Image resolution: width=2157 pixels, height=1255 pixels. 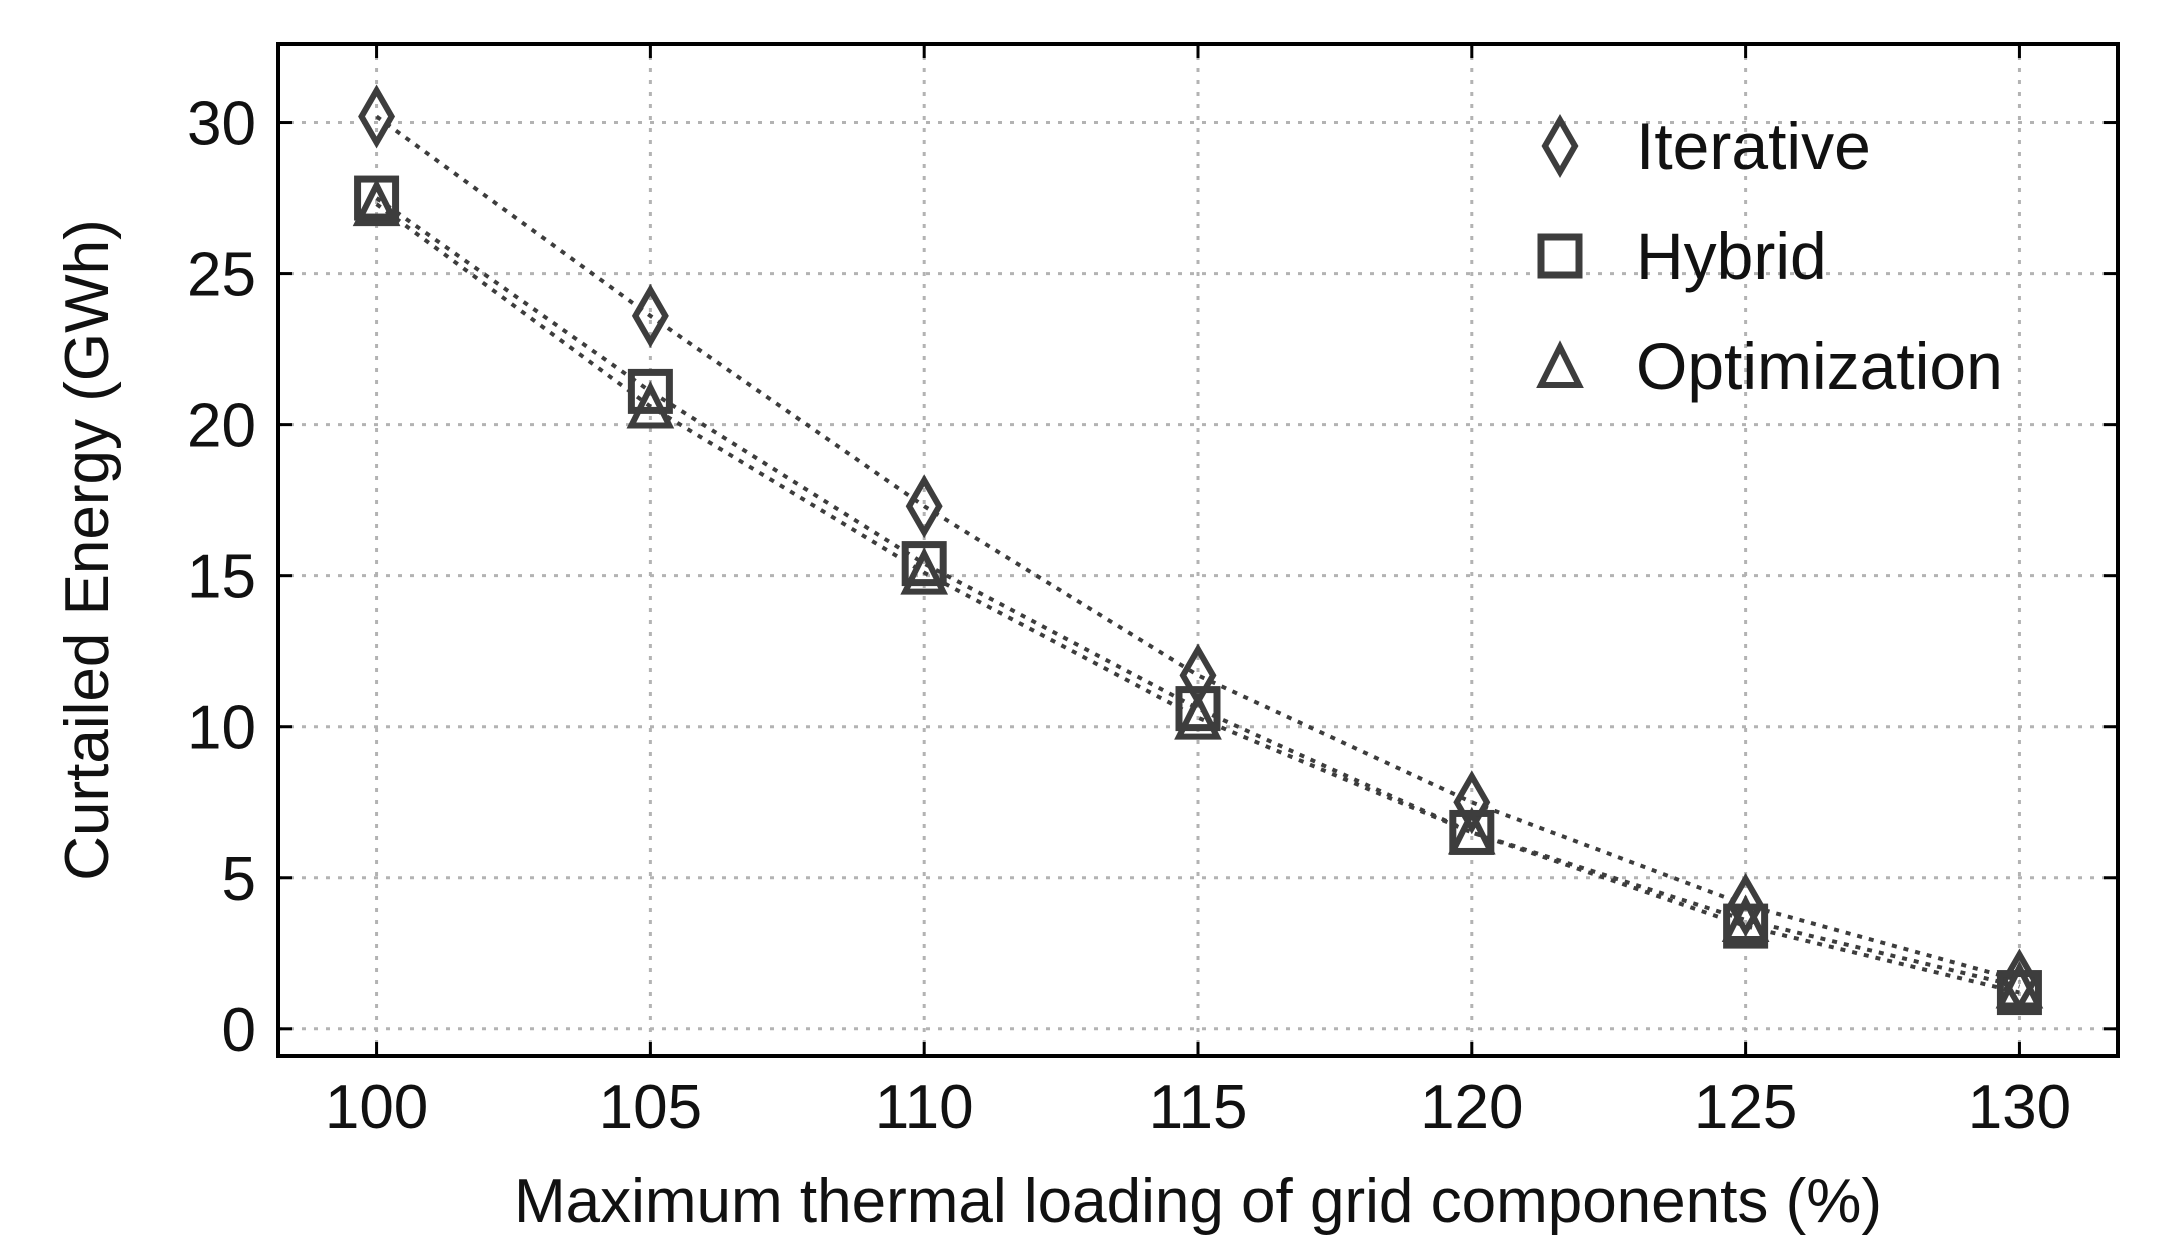 I want to click on legend-marker-iterative, so click(x=1560, y=146).